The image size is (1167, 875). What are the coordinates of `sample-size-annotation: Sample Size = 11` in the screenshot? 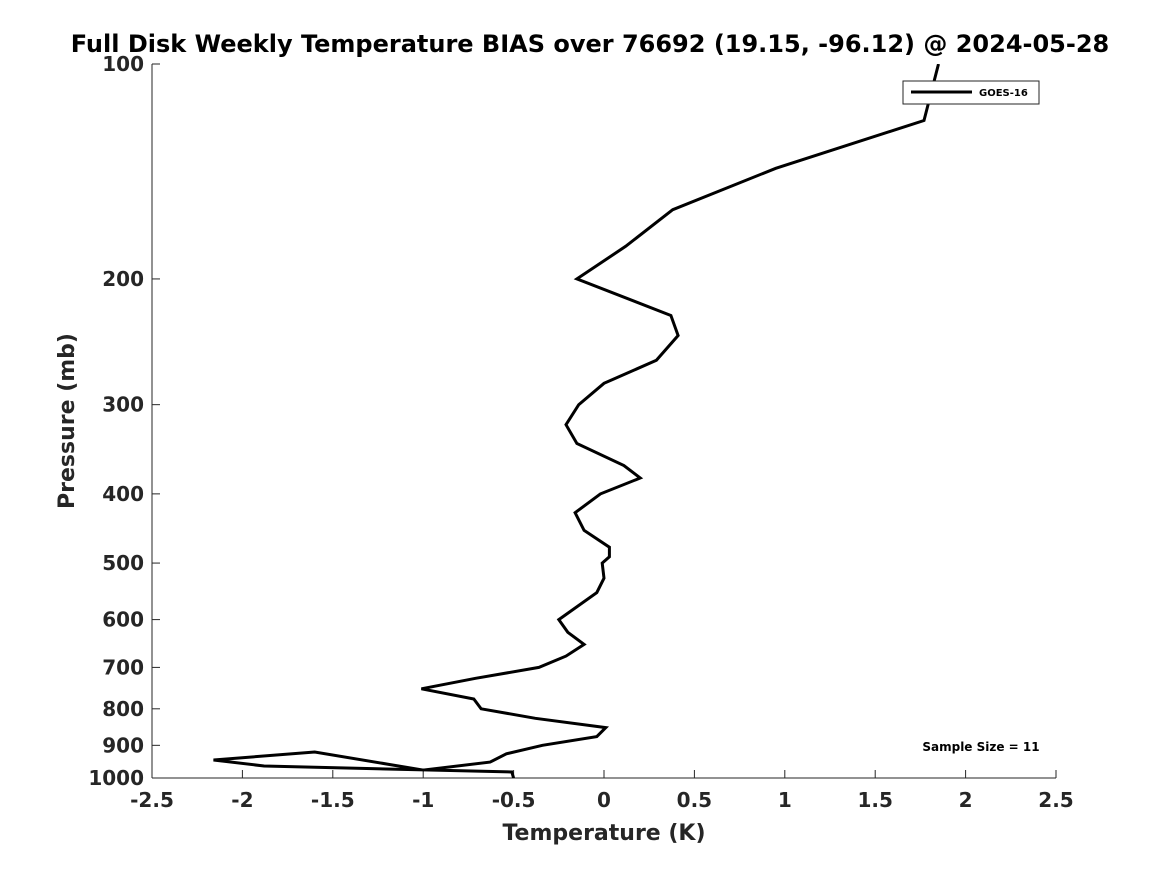 It's located at (980, 747).